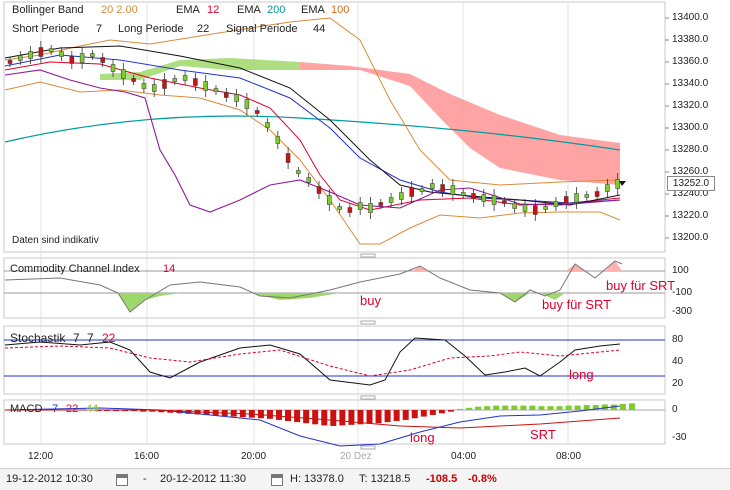  I want to click on stoch-tick-40: 40, so click(678, 361).